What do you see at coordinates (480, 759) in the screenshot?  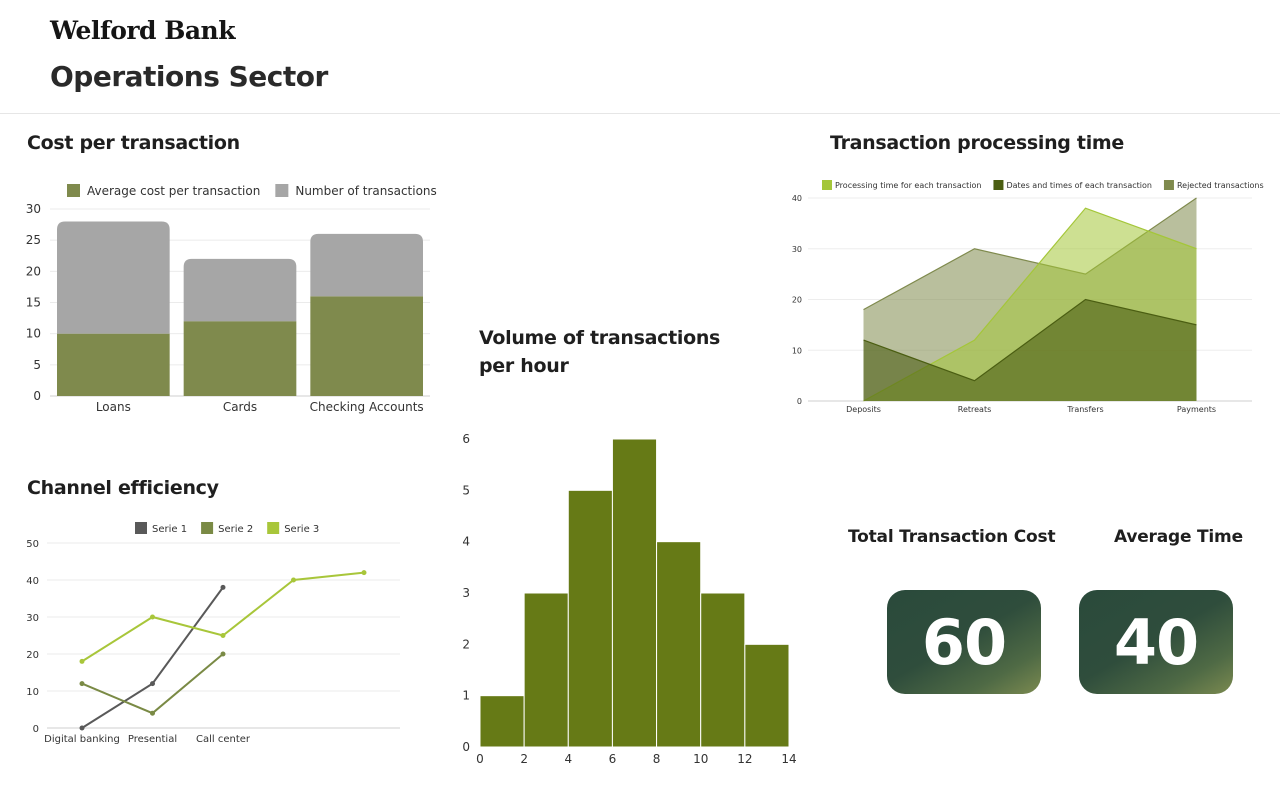 I see `x-tick-label: 0` at bounding box center [480, 759].